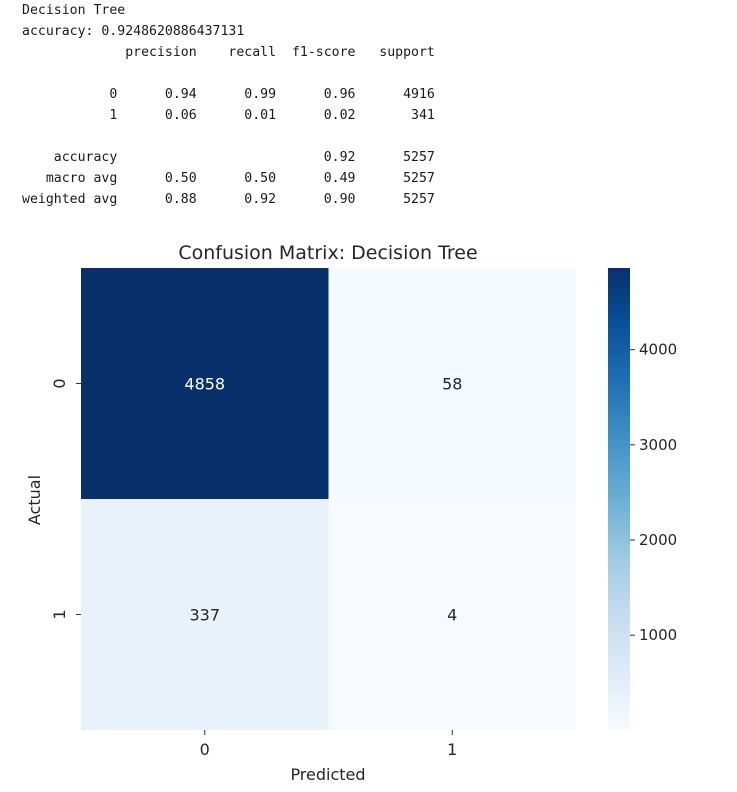 The height and width of the screenshot is (792, 737). What do you see at coordinates (653, 492) in the screenshot?
I see `colorbar-ticks: 1000 2000 3000 4000` at bounding box center [653, 492].